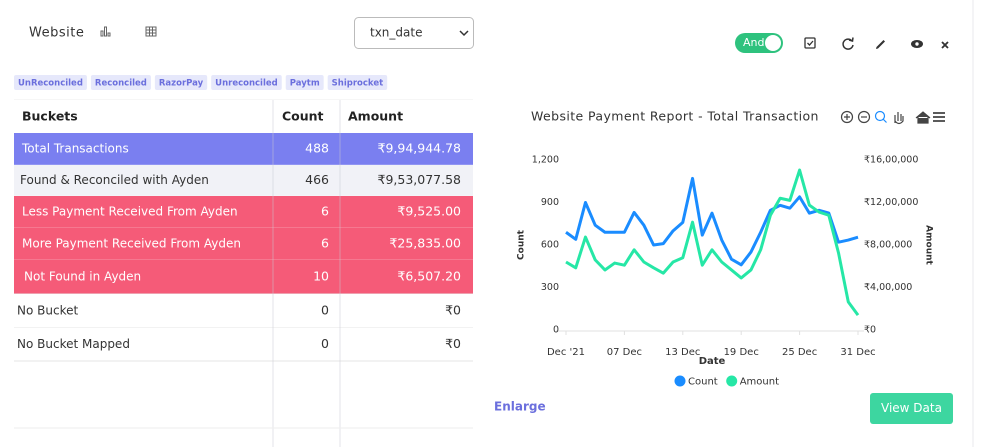 The image size is (986, 447). I want to click on filter-tag-label: Paytm, so click(305, 84).